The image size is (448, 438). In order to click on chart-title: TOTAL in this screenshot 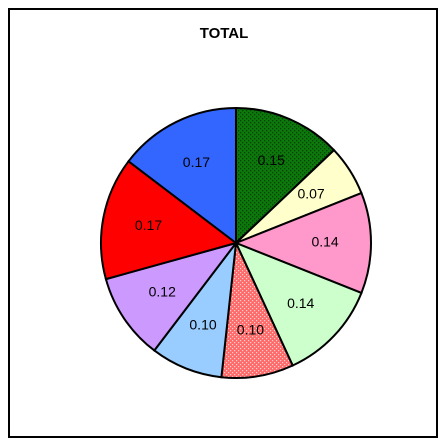, I will do `click(224, 33)`.